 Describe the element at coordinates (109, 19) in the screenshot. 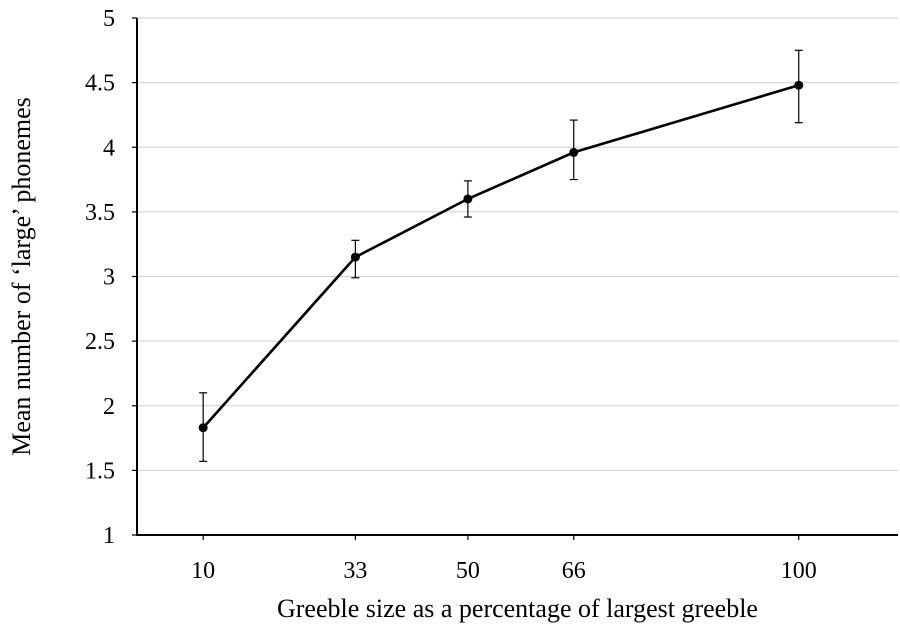

I see `y-tick-label: 5` at that location.